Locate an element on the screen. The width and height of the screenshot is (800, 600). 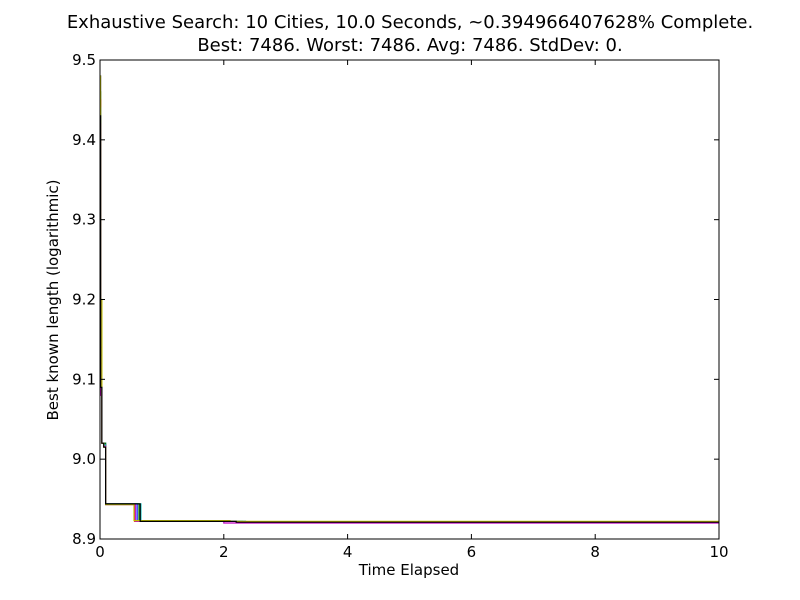
y-tick-label: 9.1 is located at coordinates (84, 379).